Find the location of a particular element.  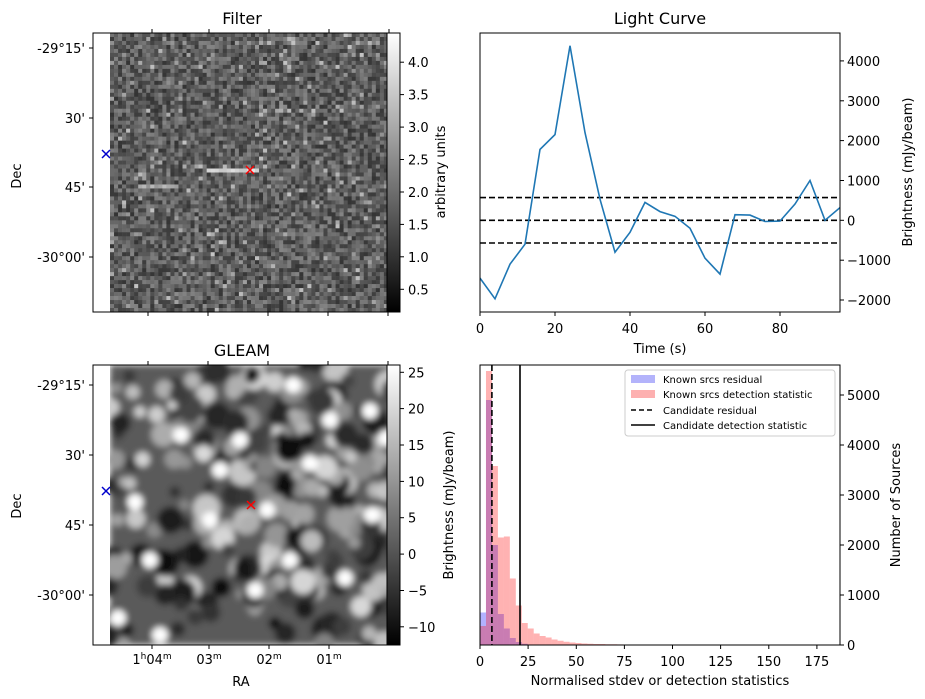

light-curve-x-ticks: 0 20 40 60 80 is located at coordinates (632, 324).